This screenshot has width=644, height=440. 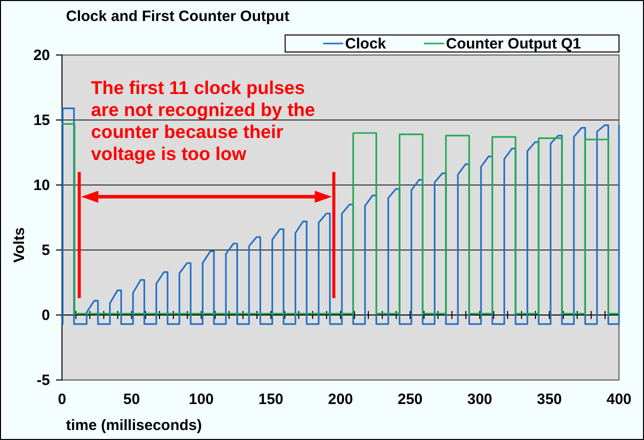 What do you see at coordinates (201, 399) in the screenshot?
I see `x-tick-label: 100` at bounding box center [201, 399].